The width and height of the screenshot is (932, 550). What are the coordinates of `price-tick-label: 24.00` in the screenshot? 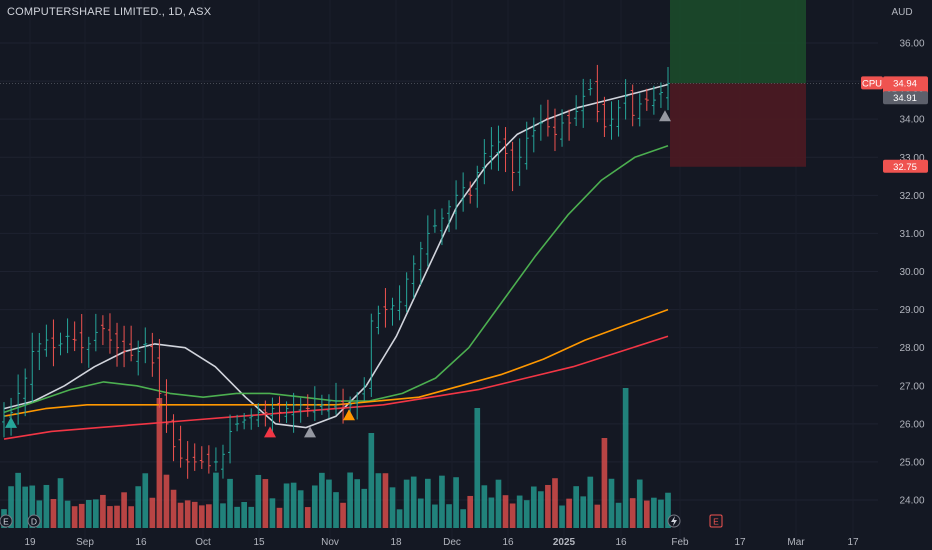 It's located at (911, 501).